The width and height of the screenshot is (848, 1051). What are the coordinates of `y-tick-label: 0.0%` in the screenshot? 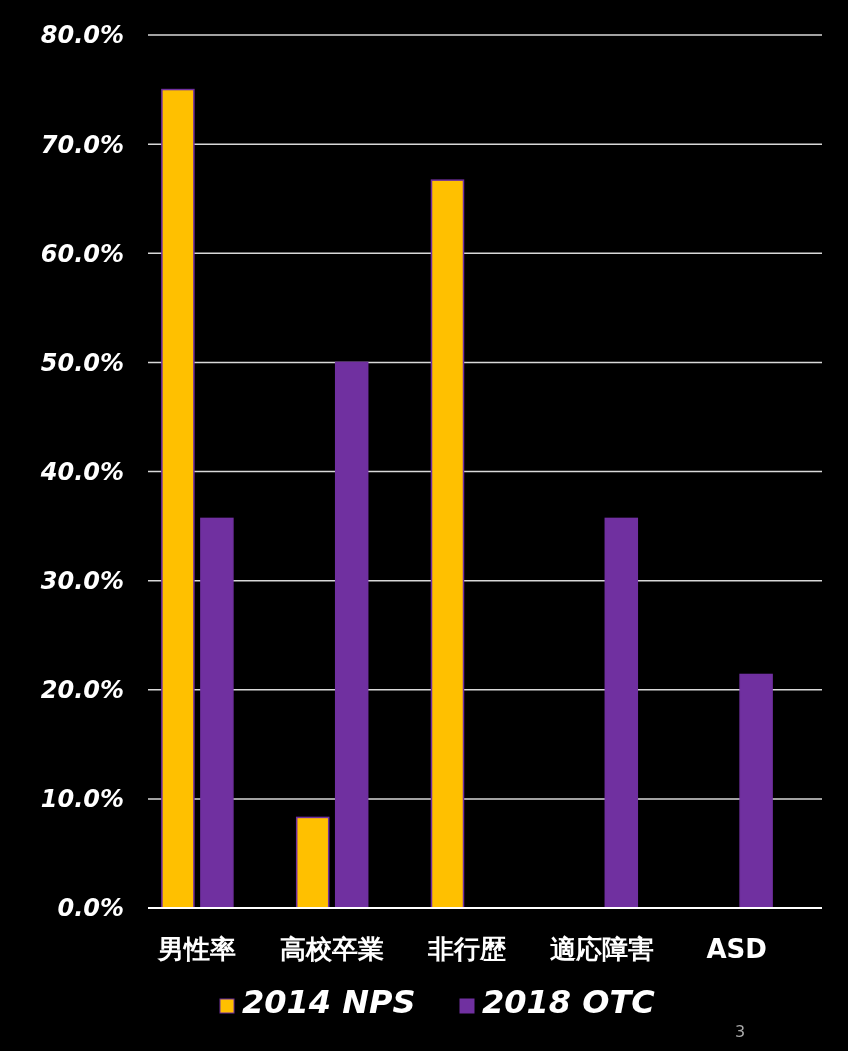 It's located at (90, 908).